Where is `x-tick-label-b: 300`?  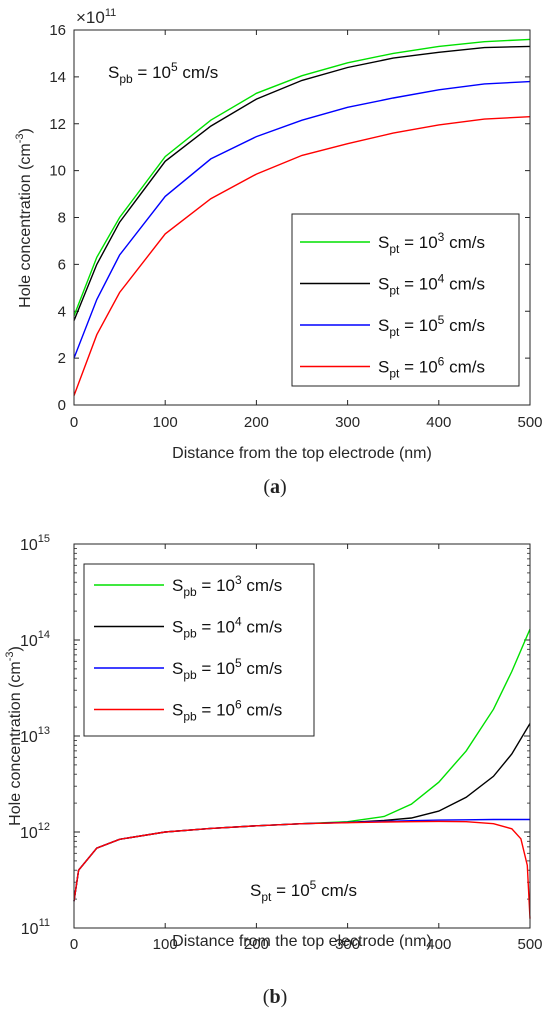 x-tick-label-b: 300 is located at coordinates (347, 944).